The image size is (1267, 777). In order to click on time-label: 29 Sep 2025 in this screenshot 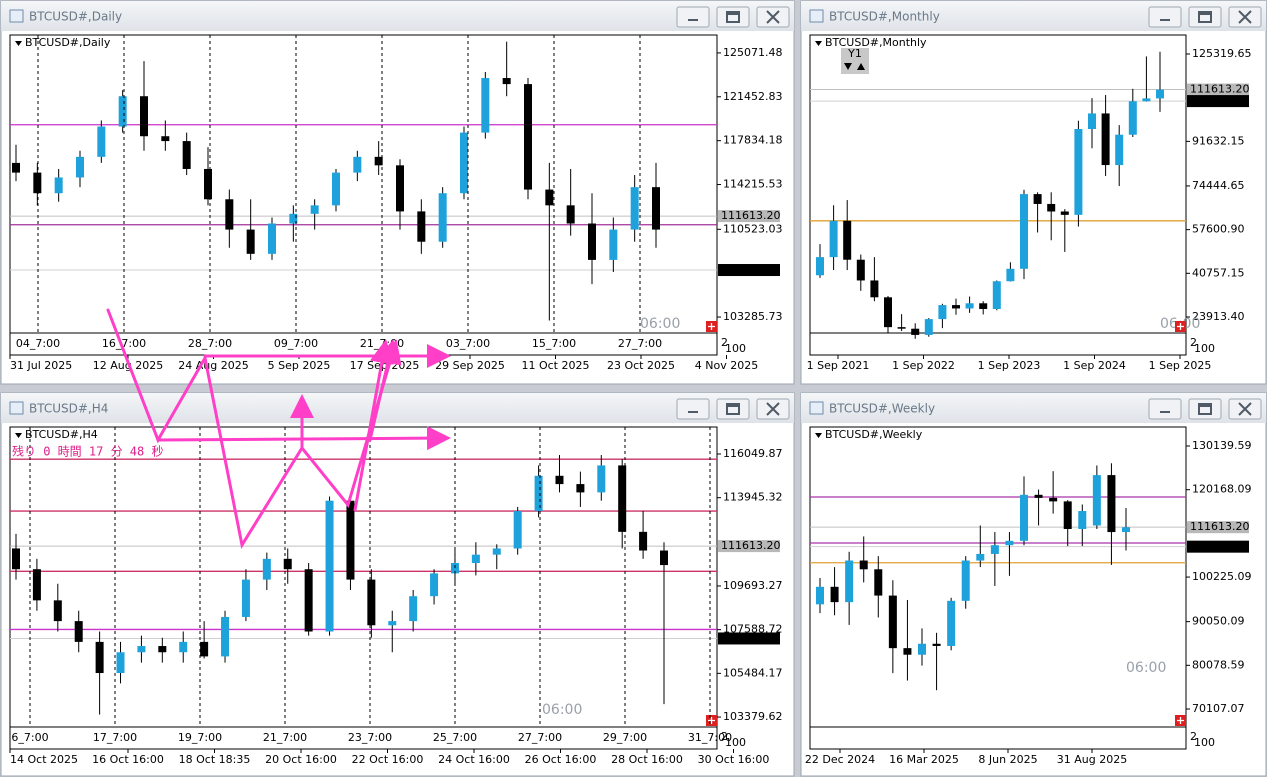, I will do `click(470, 365)`.